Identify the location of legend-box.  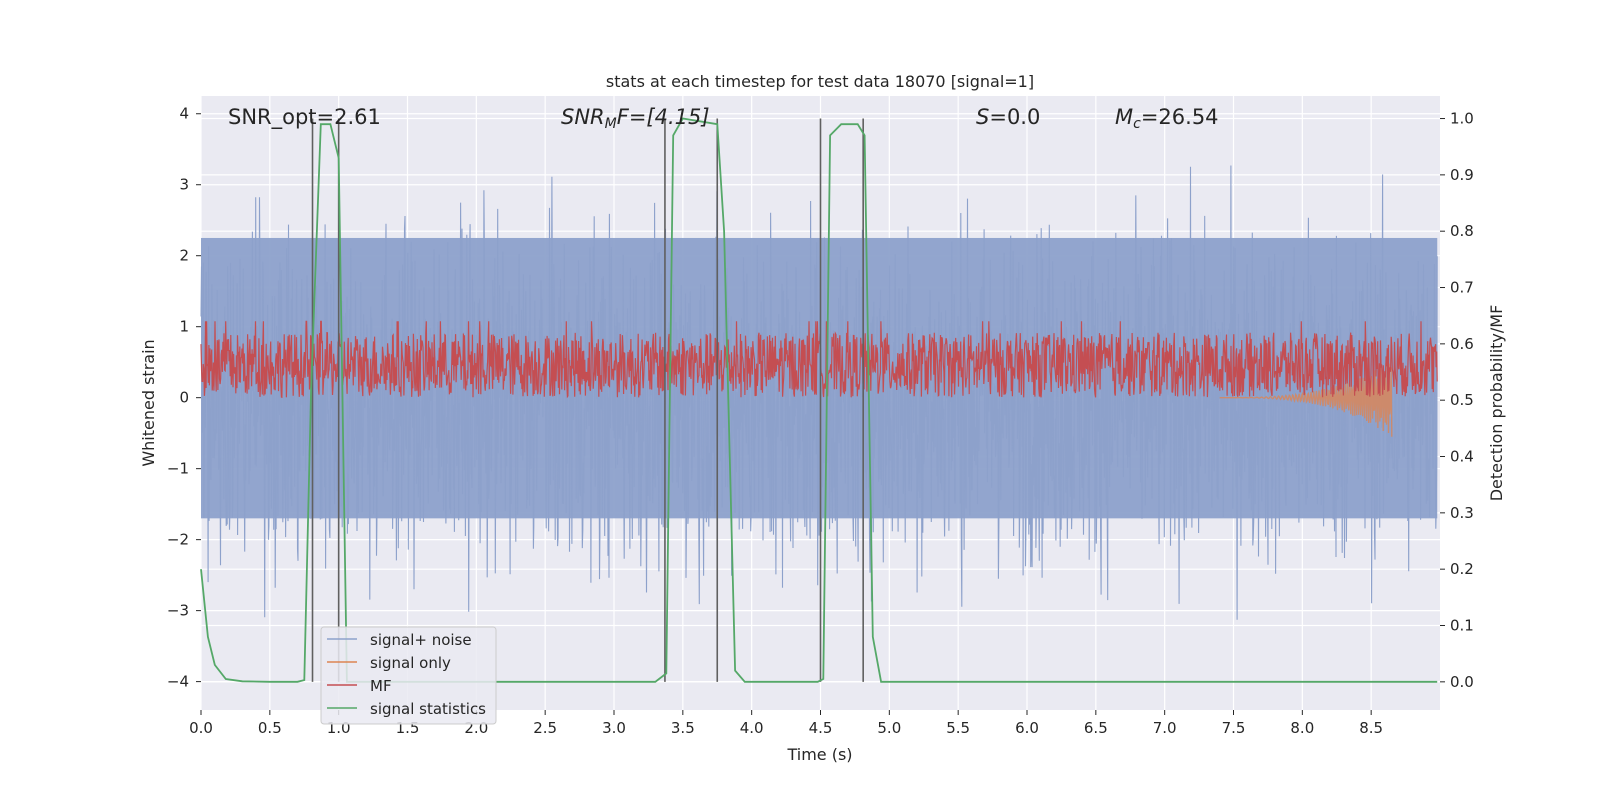
(408, 675).